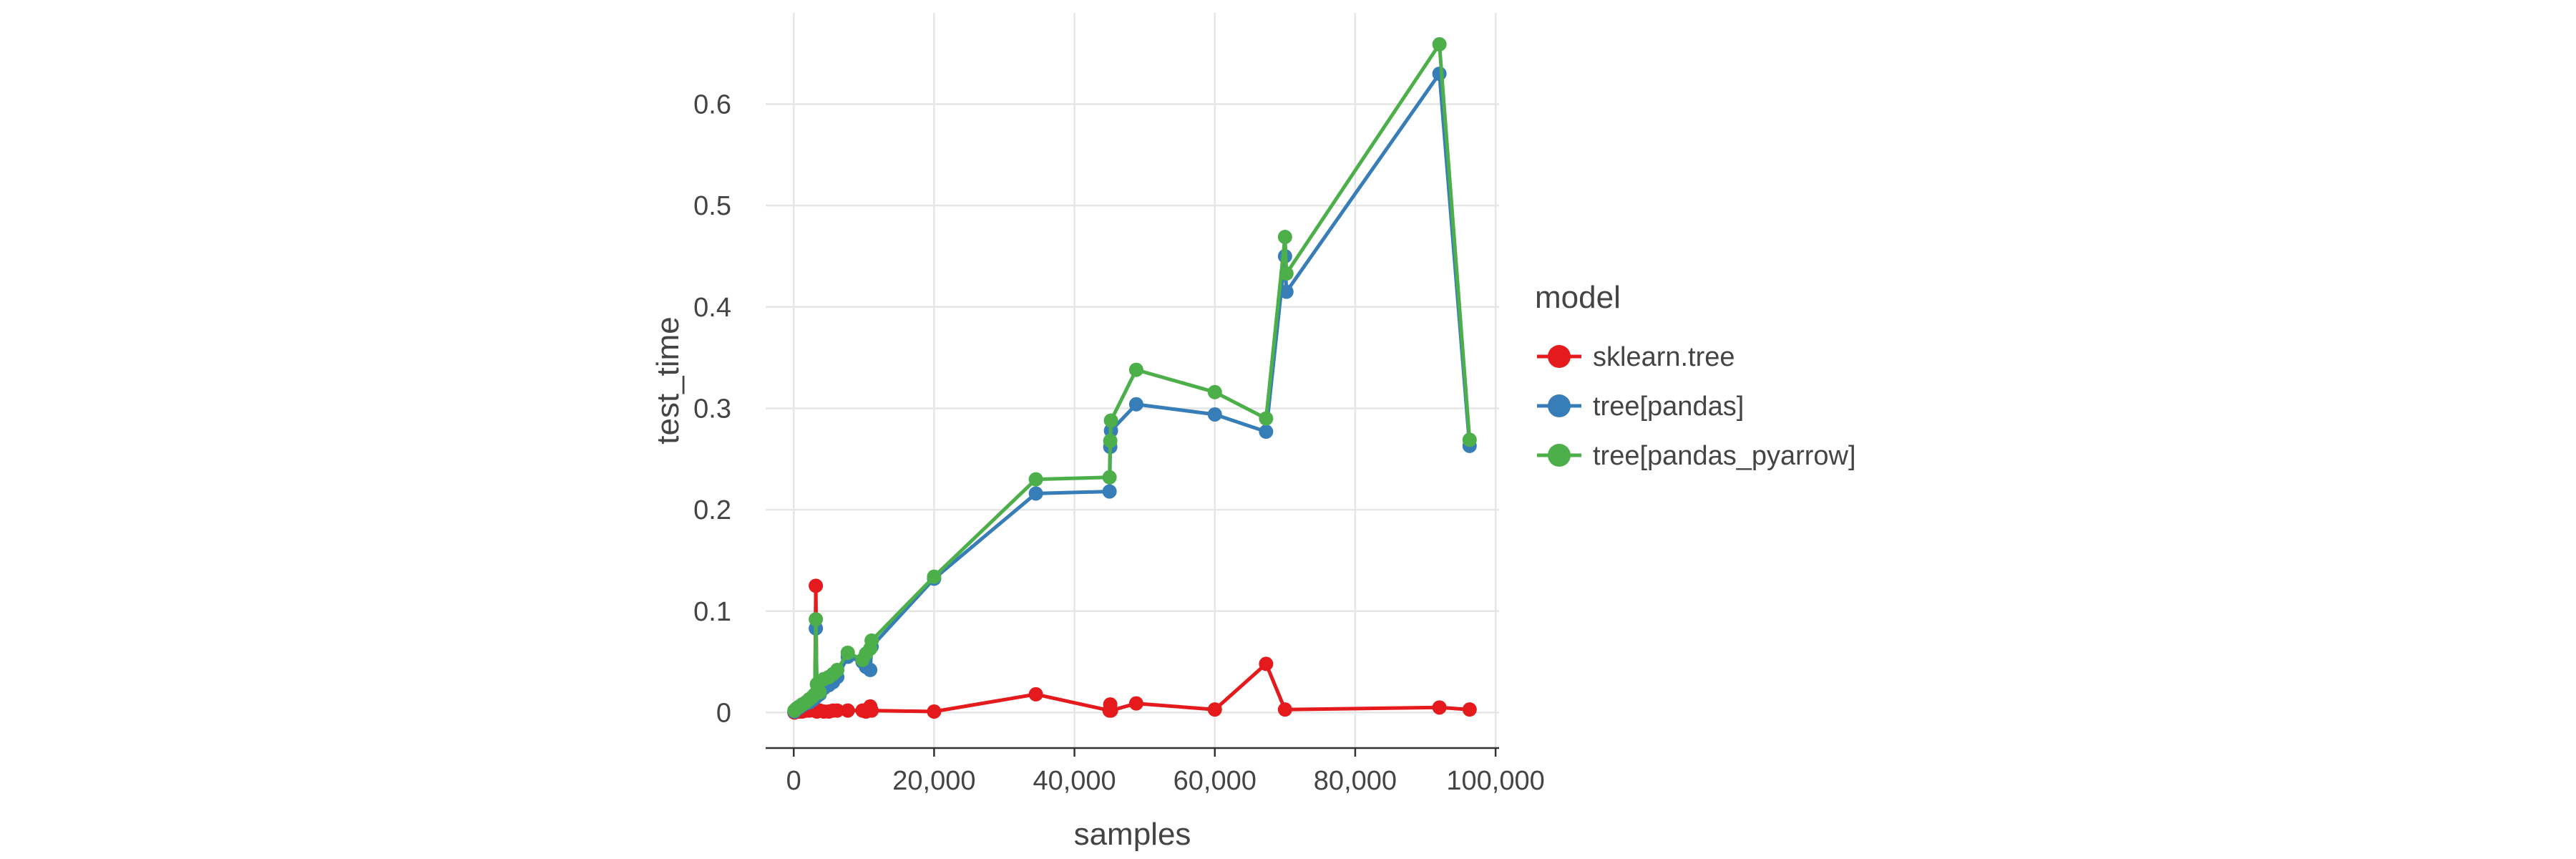  I want to click on x-tick-label: 100,000, so click(1495, 781).